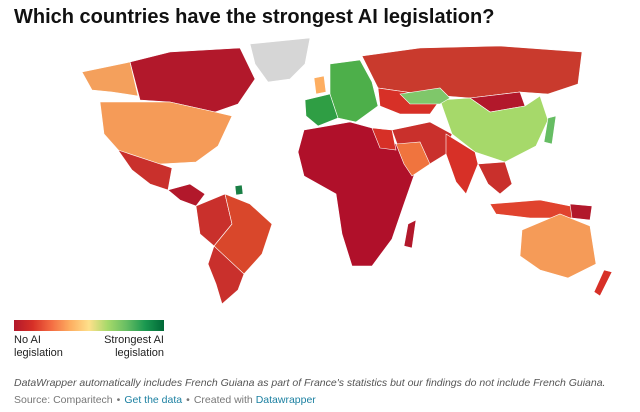 The height and width of the screenshot is (412, 640). I want to click on legend-min-label: No AI legislation, so click(38, 346).